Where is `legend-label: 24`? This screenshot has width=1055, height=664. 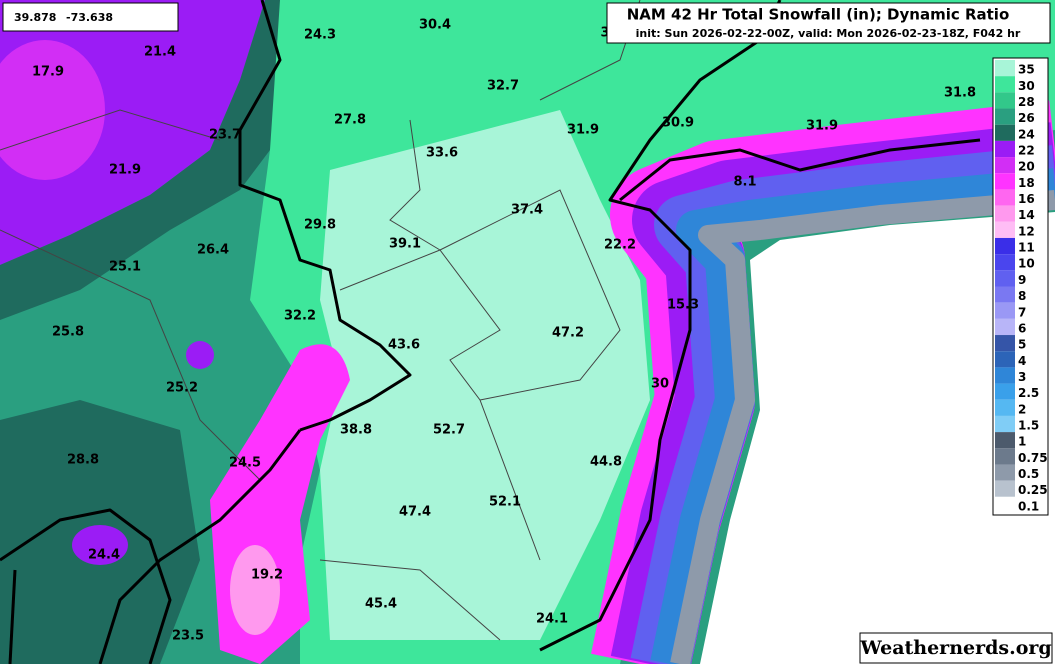 legend-label: 24 is located at coordinates (1026, 134).